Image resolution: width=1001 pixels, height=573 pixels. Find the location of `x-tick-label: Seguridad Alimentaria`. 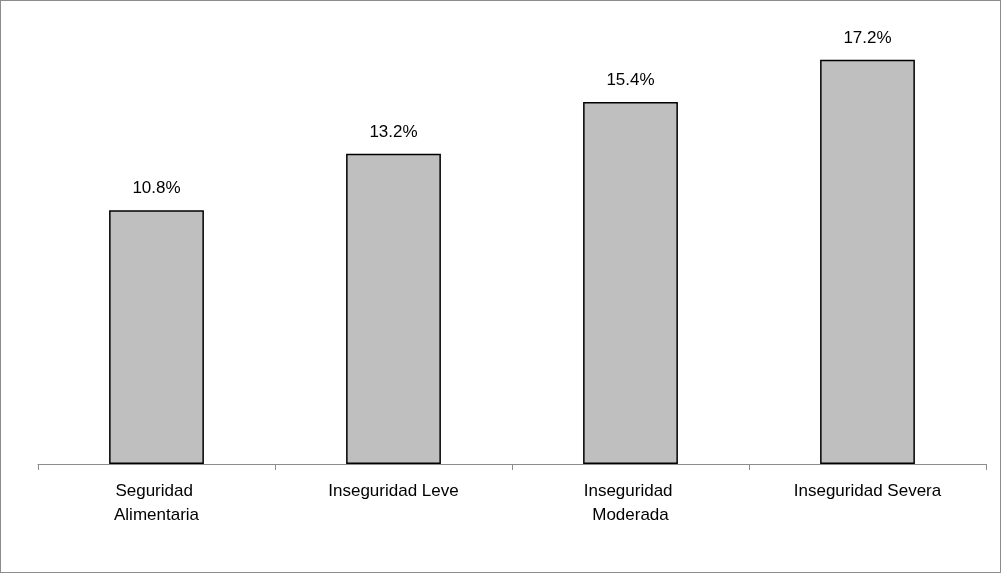

x-tick-label: Seguridad Alimentaria is located at coordinates (156, 502).